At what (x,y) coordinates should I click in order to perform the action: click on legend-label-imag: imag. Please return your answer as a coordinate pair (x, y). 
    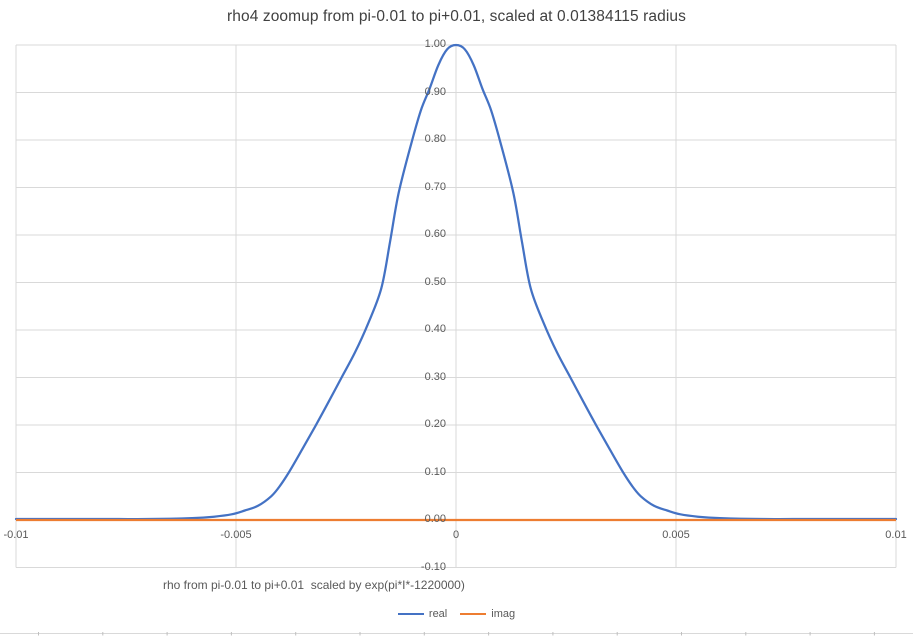
    Looking at the image, I should click on (503, 613).